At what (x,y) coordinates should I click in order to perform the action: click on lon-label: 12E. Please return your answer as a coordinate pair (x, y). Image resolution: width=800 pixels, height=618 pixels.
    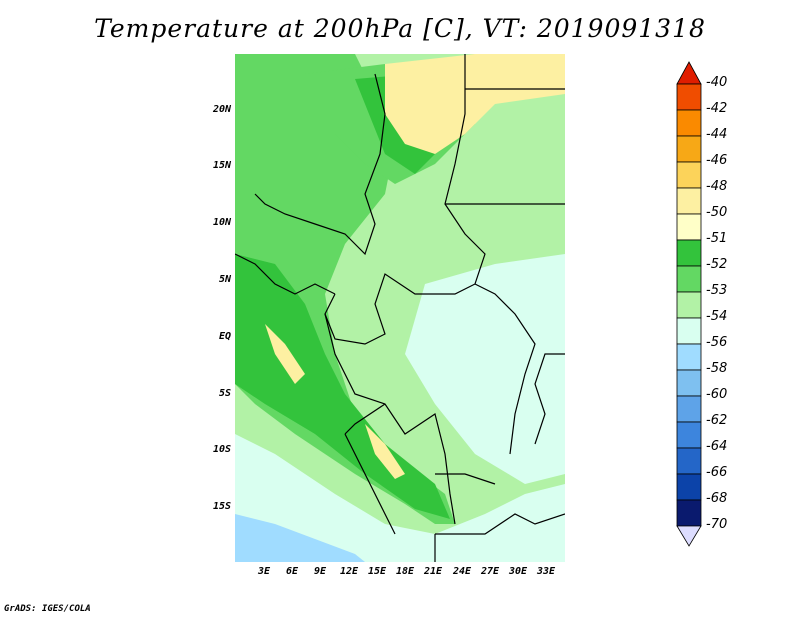
    Looking at the image, I should click on (349, 571).